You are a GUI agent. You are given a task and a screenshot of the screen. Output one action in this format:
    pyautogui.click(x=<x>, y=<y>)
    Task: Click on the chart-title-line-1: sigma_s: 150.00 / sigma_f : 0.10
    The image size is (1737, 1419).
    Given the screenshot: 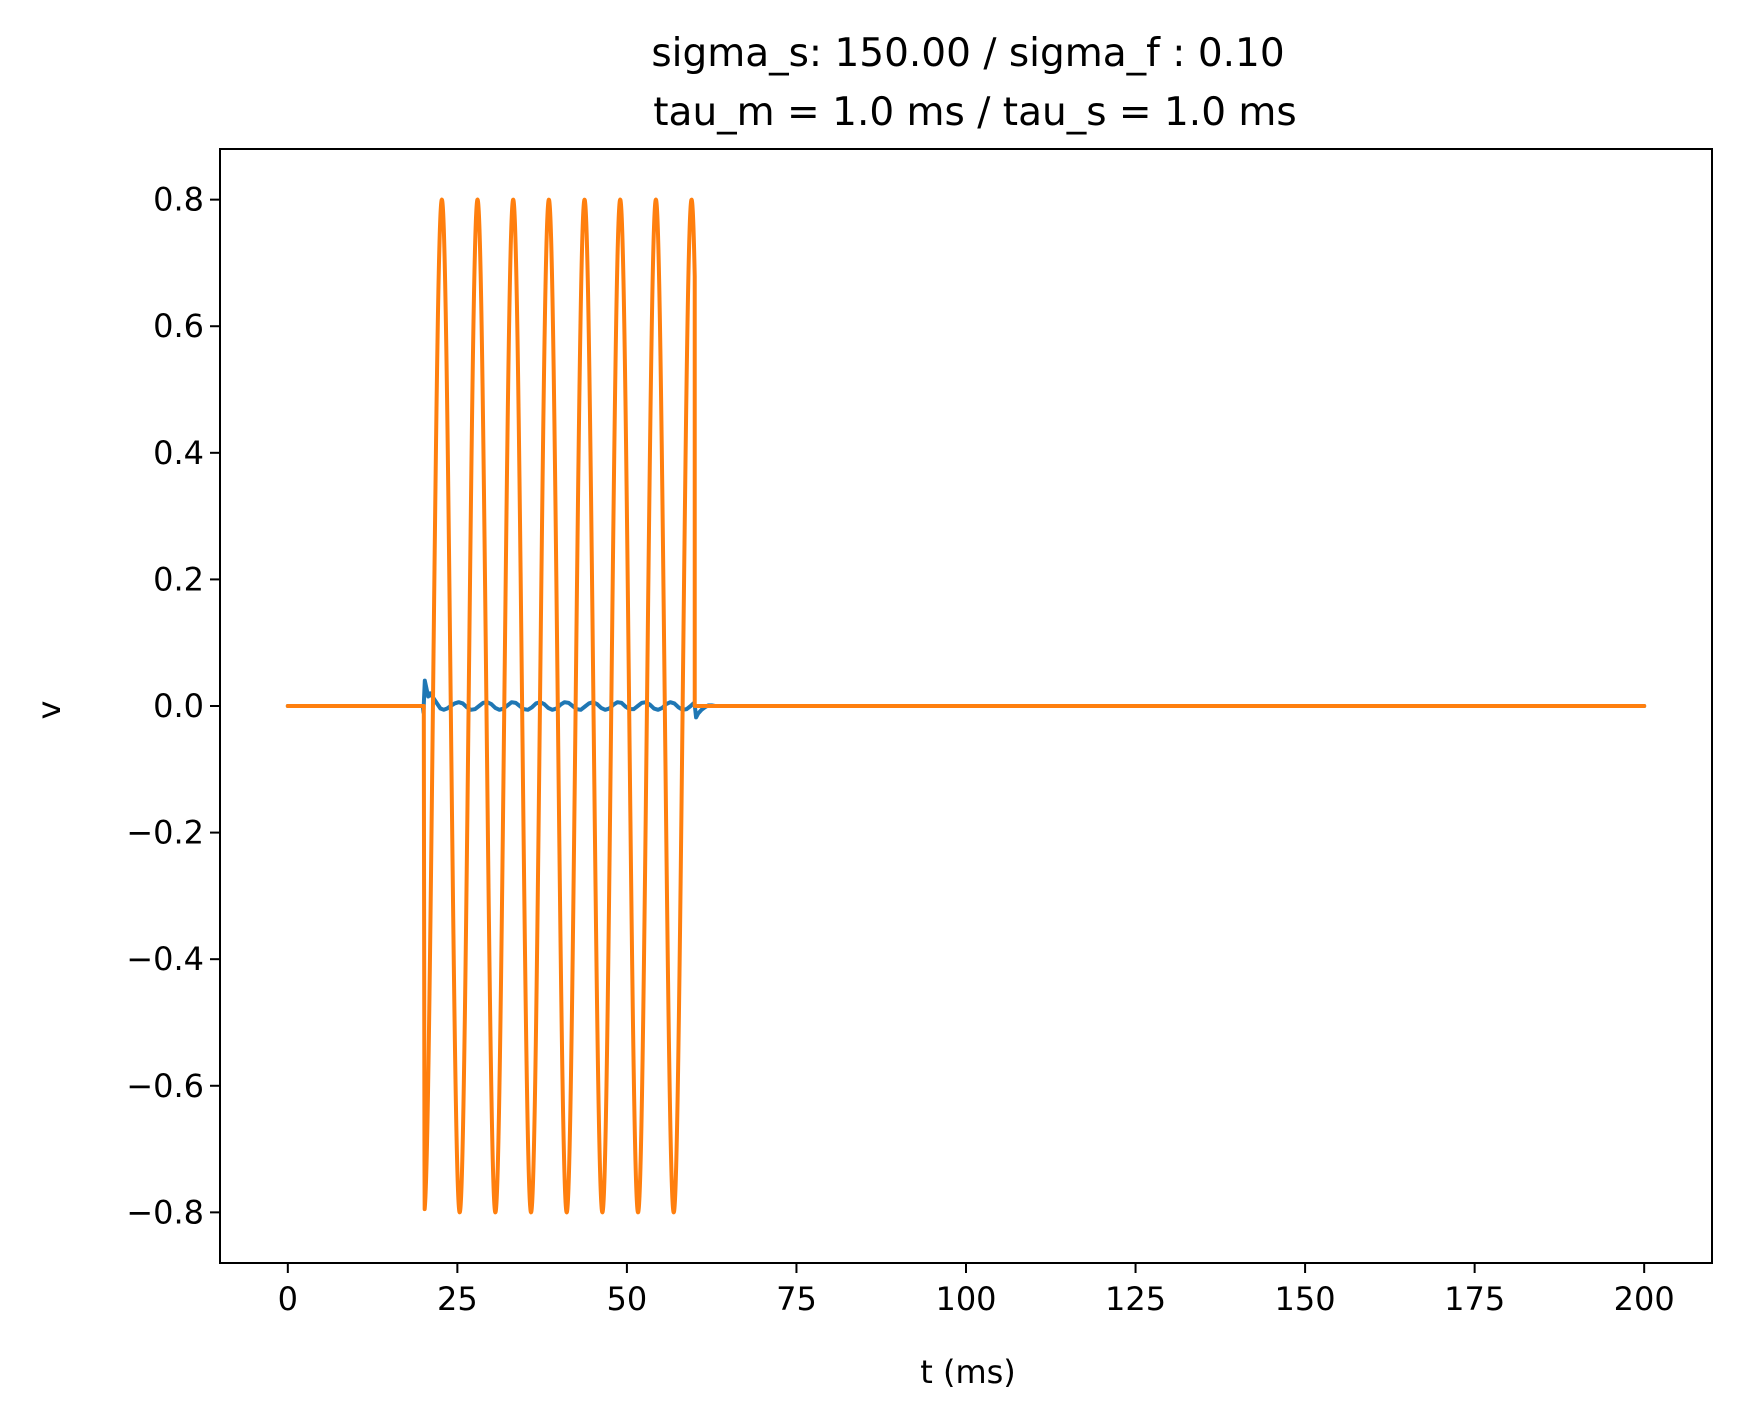 What is the action you would take?
    pyautogui.click(x=967, y=53)
    